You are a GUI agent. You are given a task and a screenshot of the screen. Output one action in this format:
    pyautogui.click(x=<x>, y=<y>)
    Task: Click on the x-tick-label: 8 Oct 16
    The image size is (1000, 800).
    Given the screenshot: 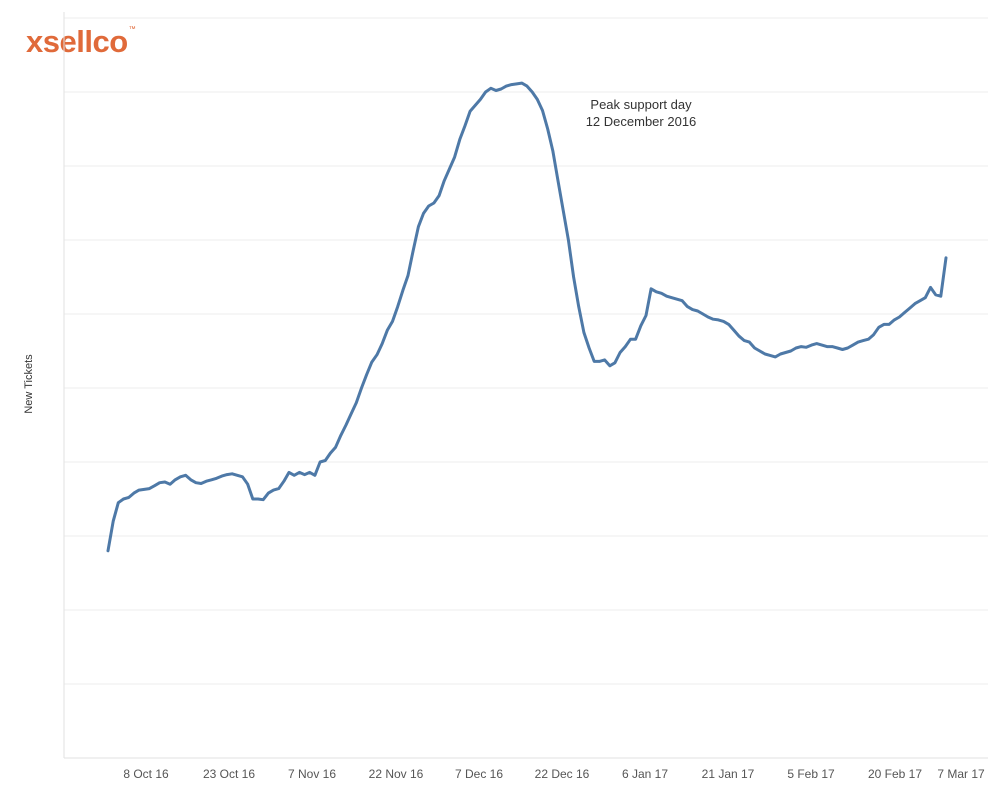 What is the action you would take?
    pyautogui.click(x=146, y=774)
    